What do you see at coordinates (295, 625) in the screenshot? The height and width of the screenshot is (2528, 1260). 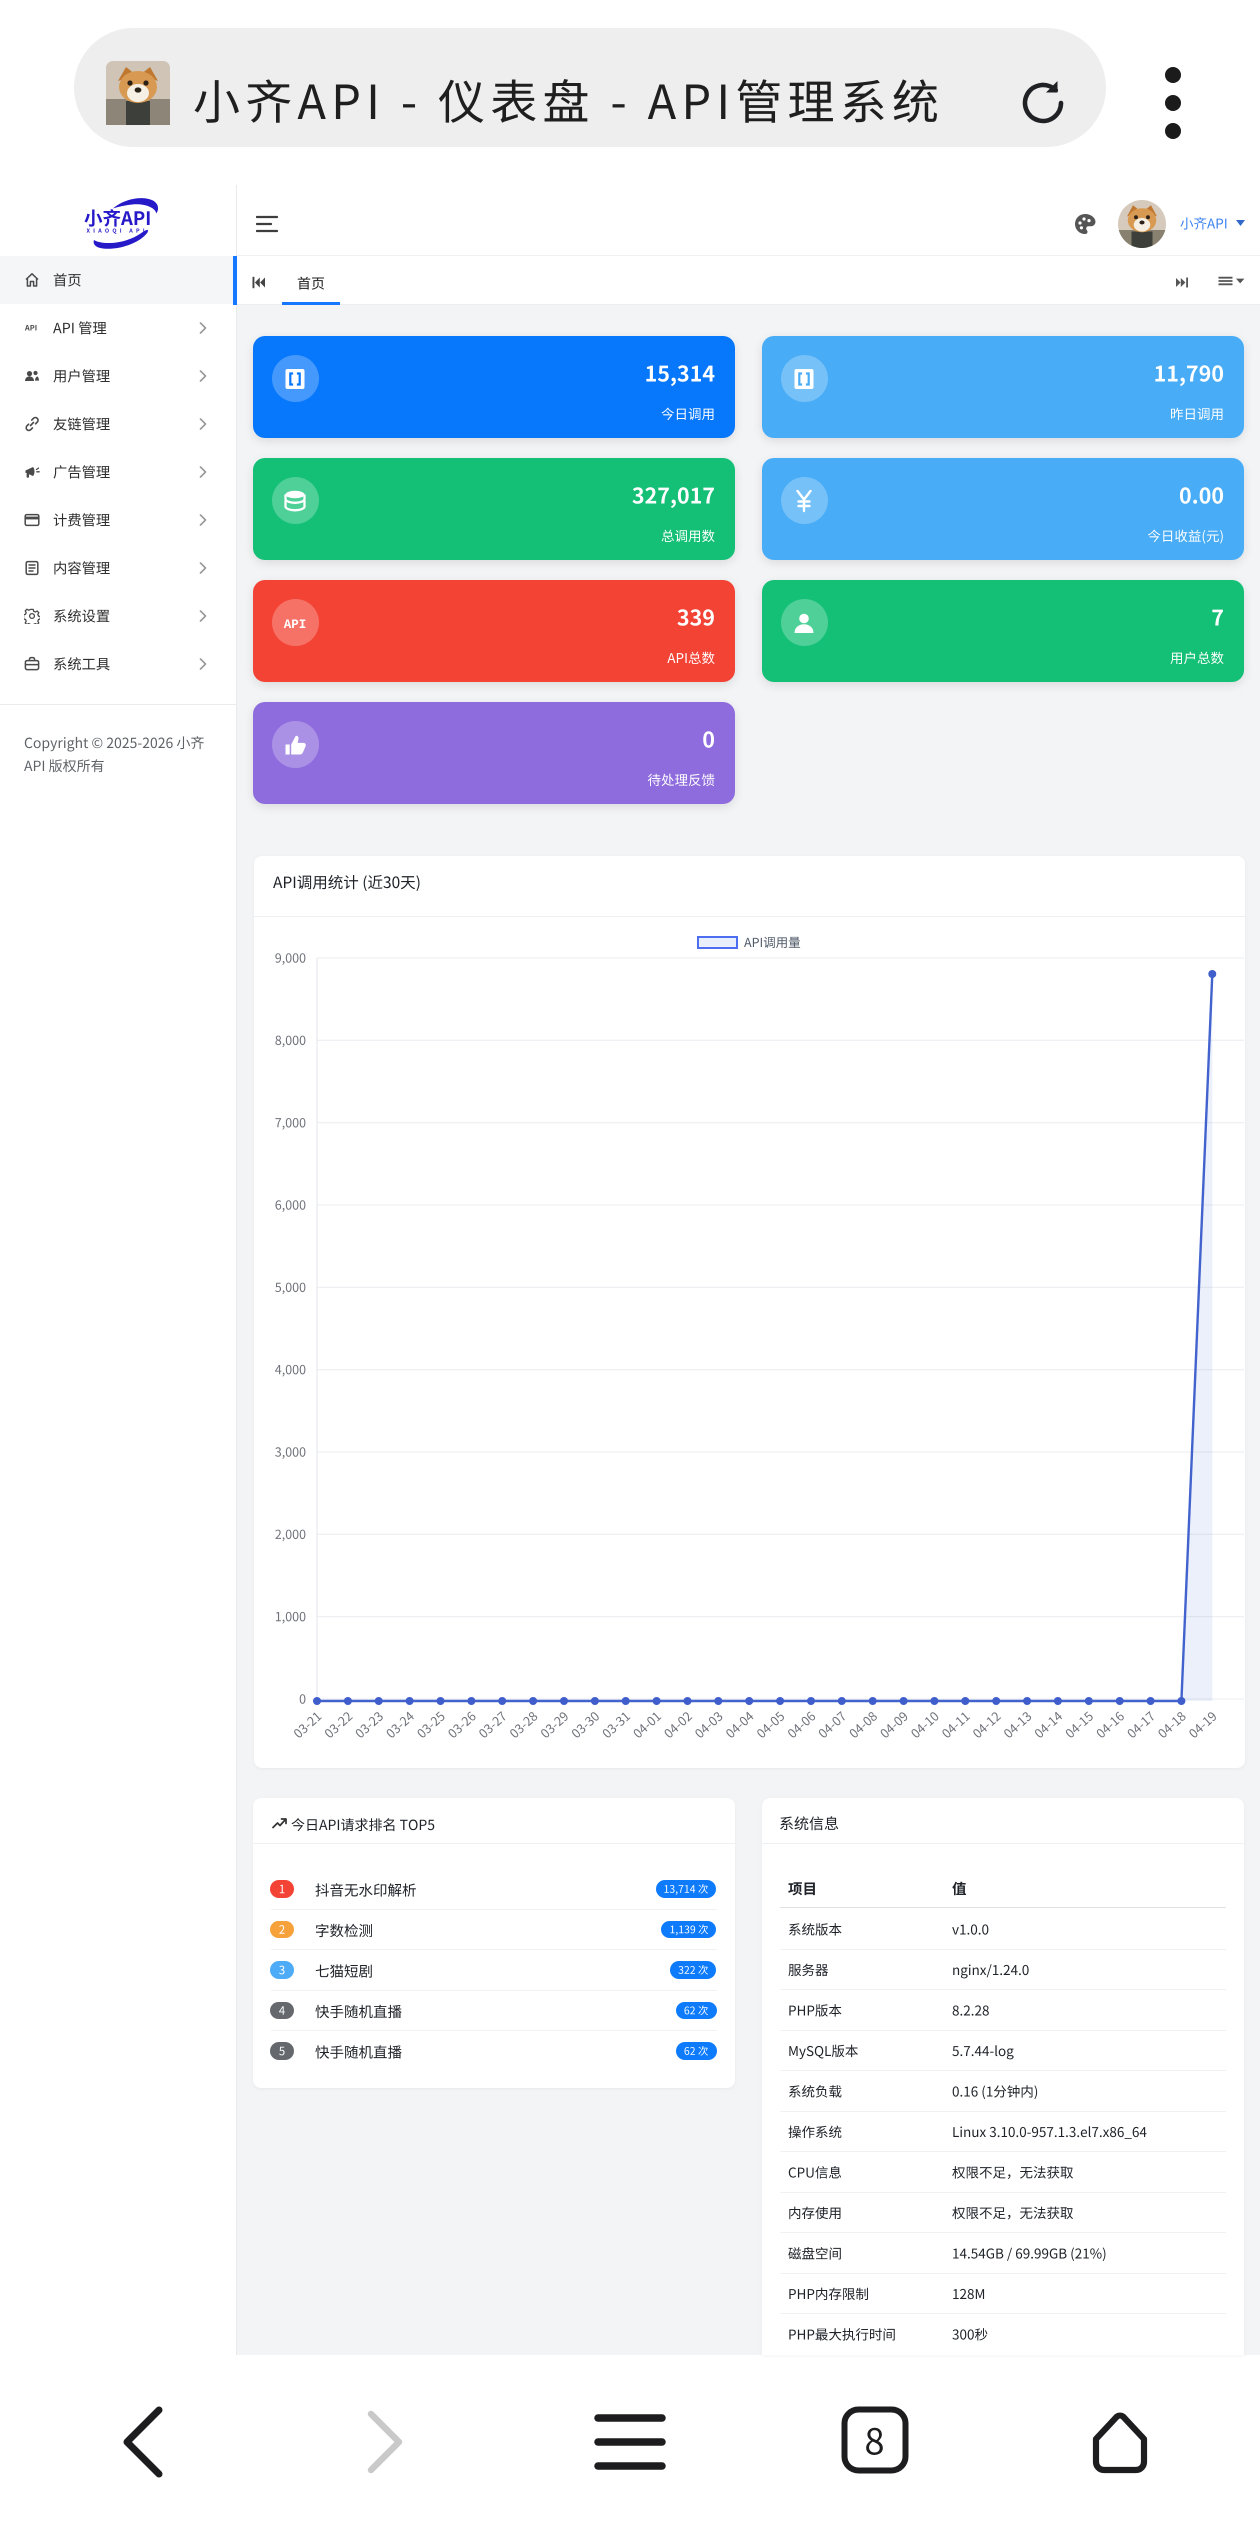 I see `svg-text: API` at bounding box center [295, 625].